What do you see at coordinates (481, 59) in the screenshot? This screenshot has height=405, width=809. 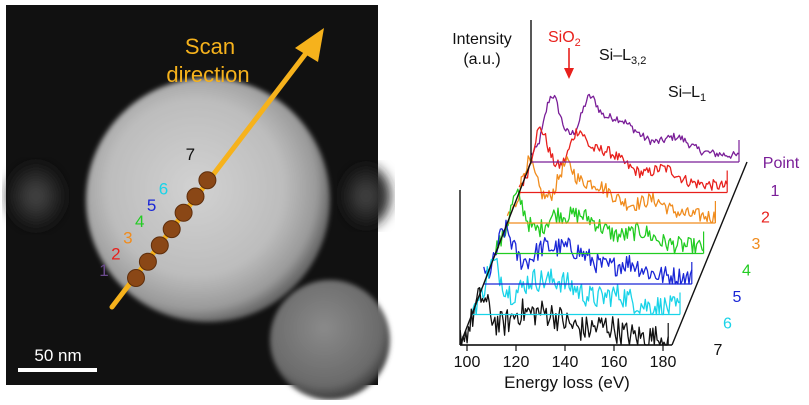 I see `y-axis-label-2: (a.u.)` at bounding box center [481, 59].